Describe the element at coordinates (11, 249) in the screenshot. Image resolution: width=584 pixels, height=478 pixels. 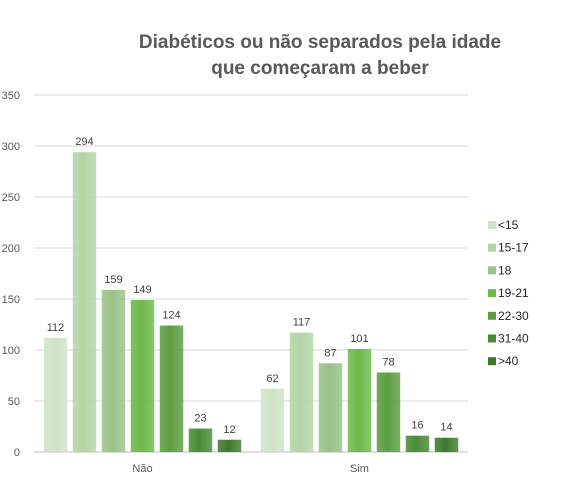
I see `y-tick-label: 200` at that location.